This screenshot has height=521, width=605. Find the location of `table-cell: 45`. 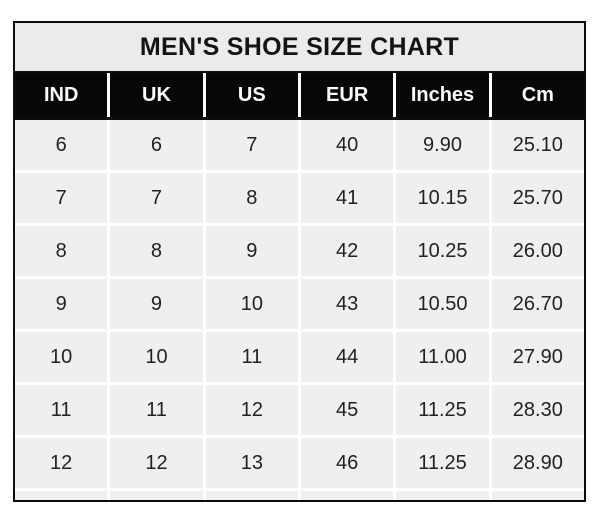

table-cell: 45 is located at coordinates (347, 410).